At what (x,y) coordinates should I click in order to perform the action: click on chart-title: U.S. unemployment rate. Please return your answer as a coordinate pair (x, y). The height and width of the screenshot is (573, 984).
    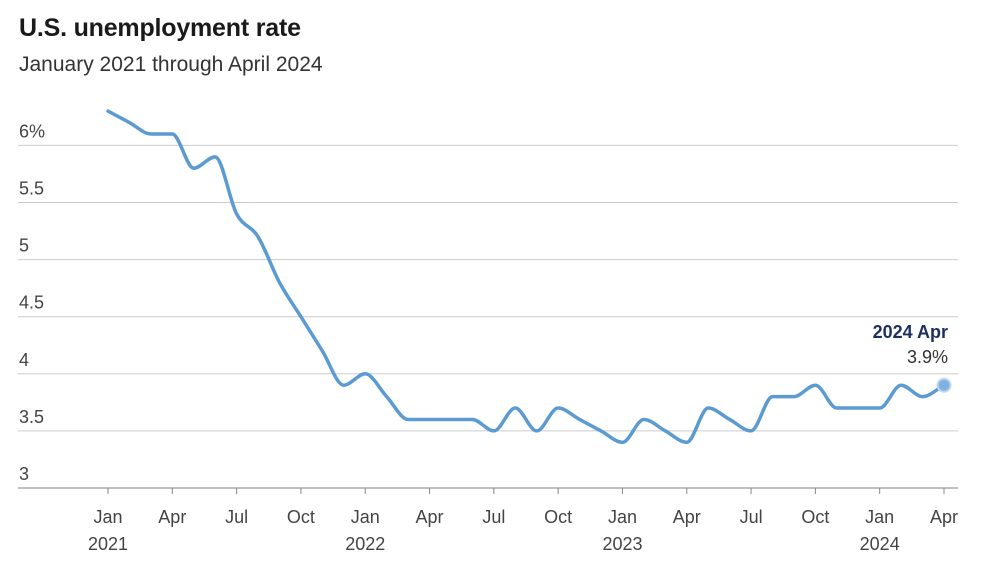
    Looking at the image, I should click on (160, 28).